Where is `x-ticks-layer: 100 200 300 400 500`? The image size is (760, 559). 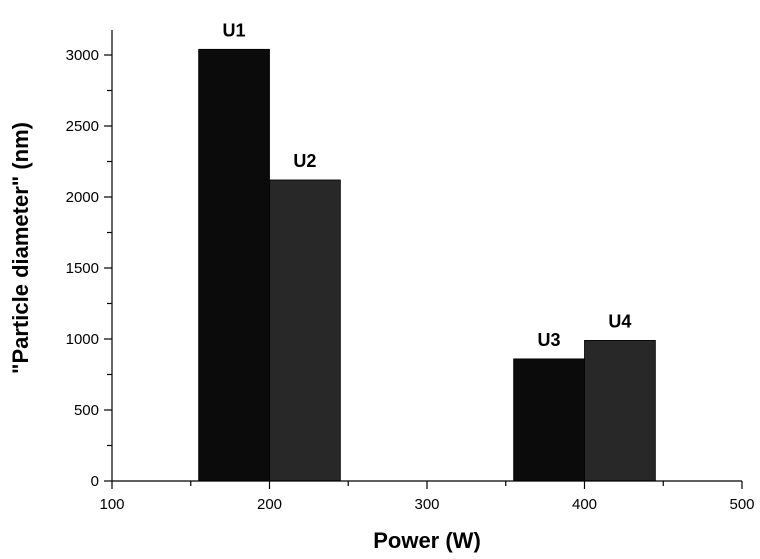
x-ticks-layer: 100 200 300 400 500 is located at coordinates (427, 497).